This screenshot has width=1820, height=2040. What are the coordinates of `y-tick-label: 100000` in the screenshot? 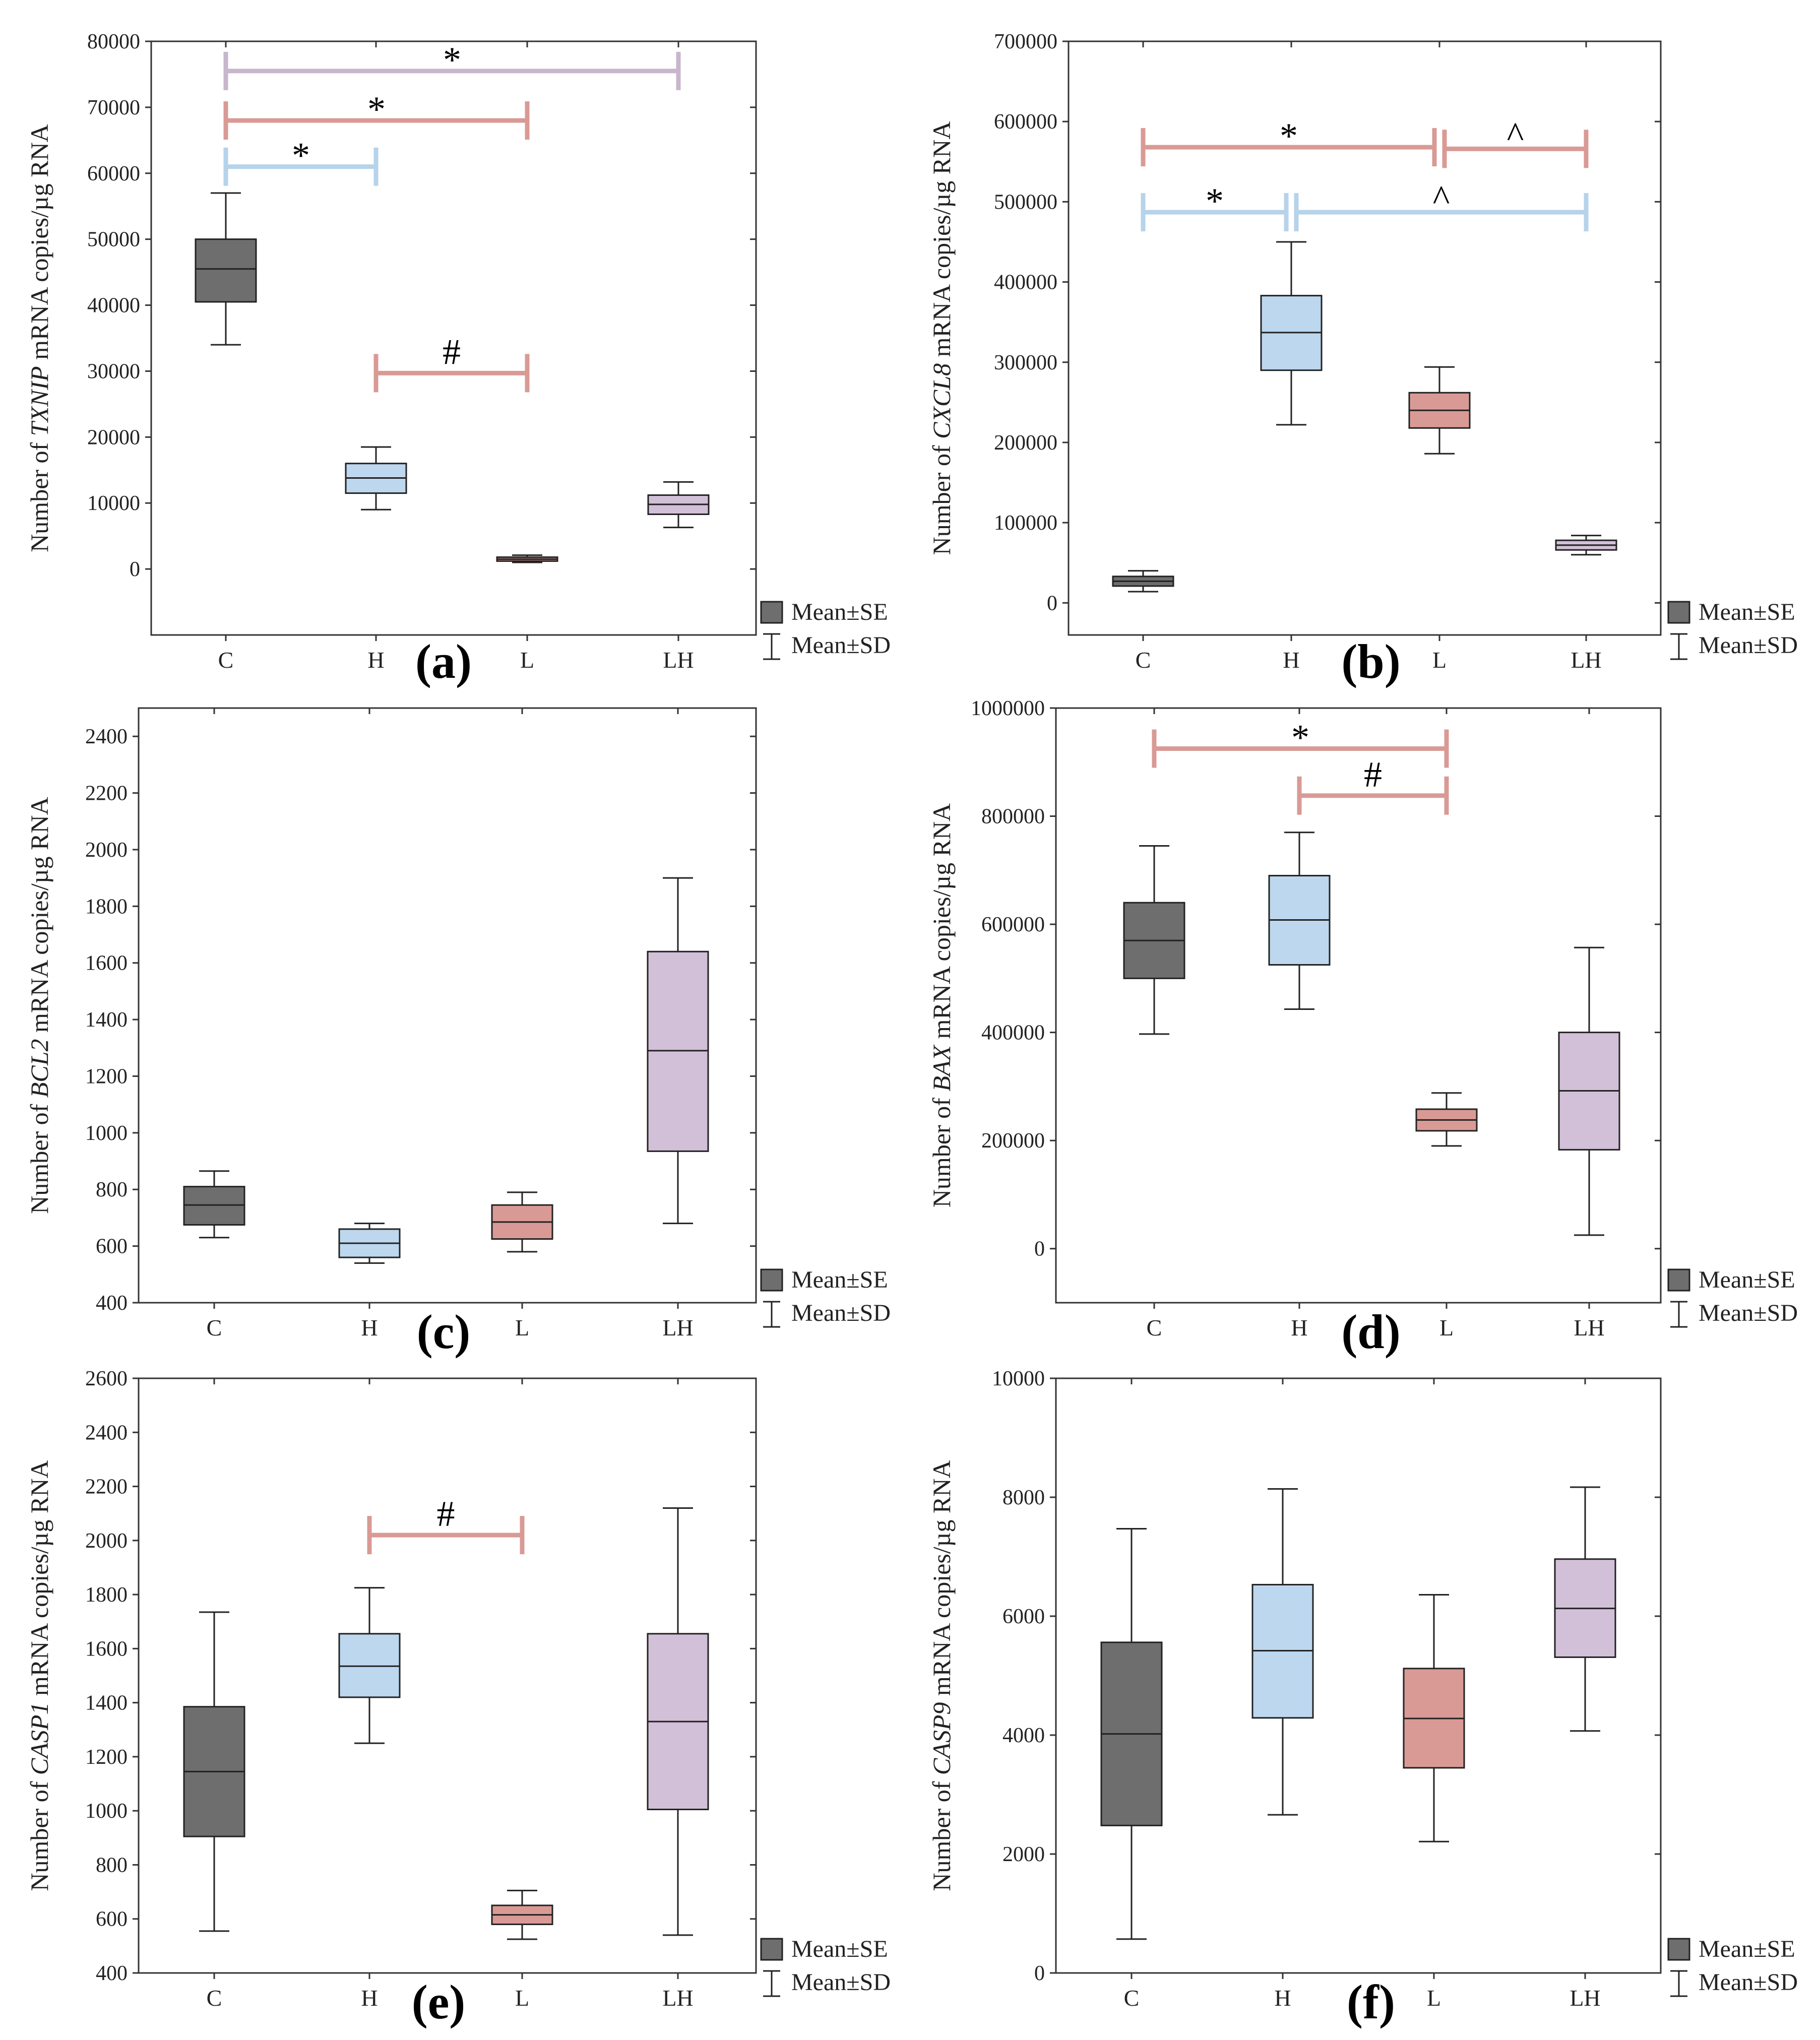 It's located at (1025, 523).